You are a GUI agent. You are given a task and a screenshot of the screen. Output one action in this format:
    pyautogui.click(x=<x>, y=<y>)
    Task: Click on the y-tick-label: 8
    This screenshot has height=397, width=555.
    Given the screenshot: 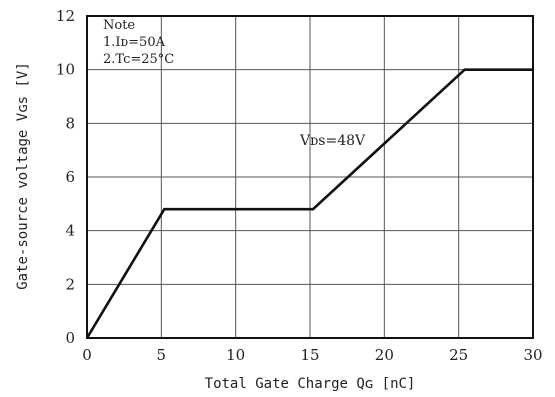 What is the action you would take?
    pyautogui.click(x=70, y=123)
    